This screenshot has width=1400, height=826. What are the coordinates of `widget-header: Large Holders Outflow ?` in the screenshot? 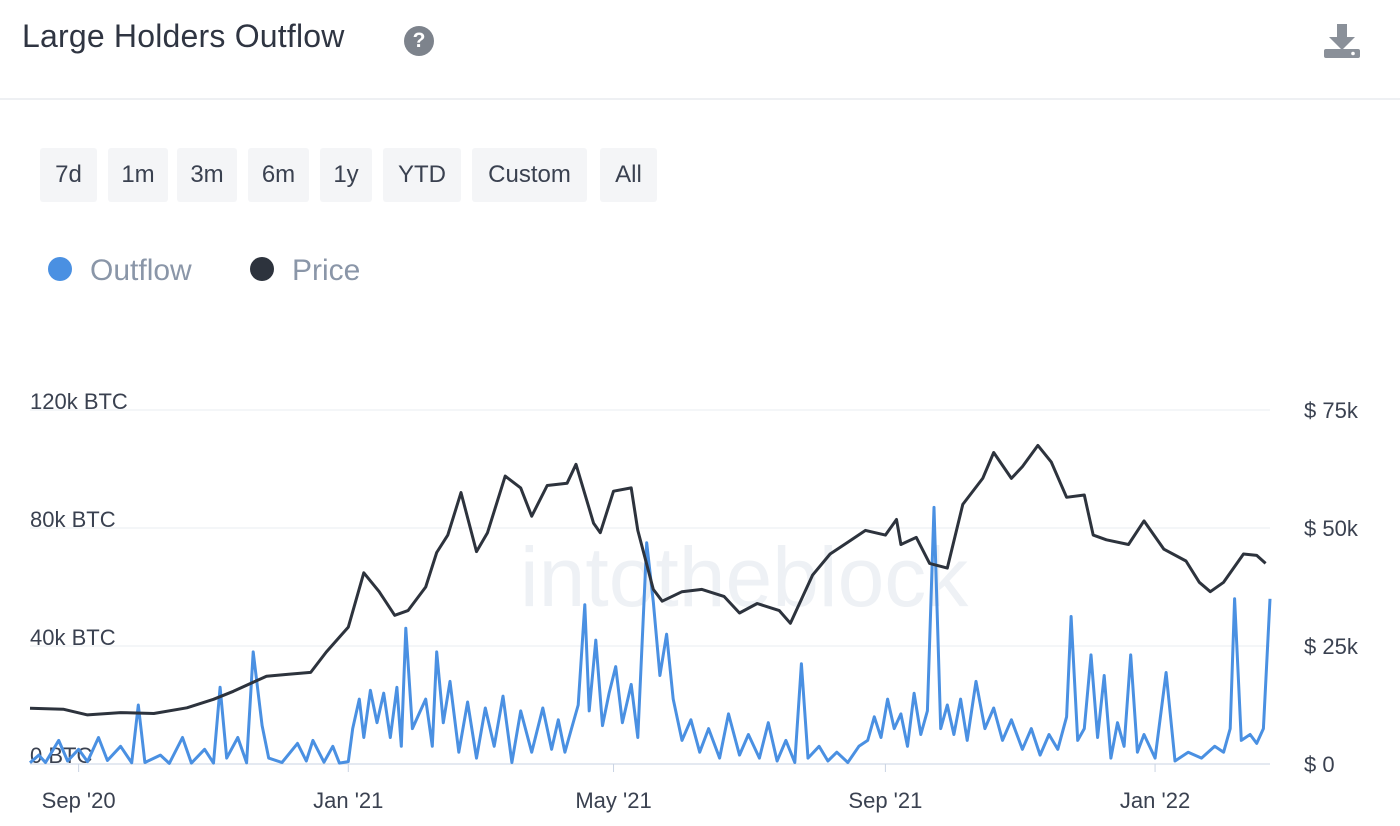 It's located at (700, 50).